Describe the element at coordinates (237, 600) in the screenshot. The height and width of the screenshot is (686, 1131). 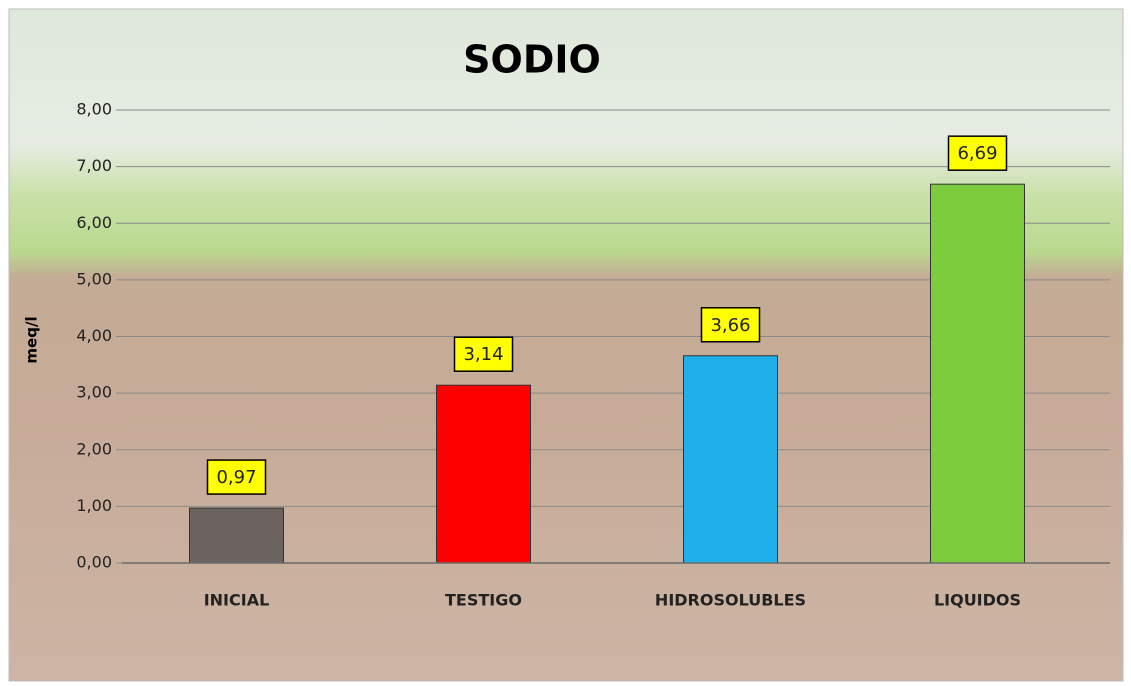
I see `x-tick-label: INICIAL` at that location.